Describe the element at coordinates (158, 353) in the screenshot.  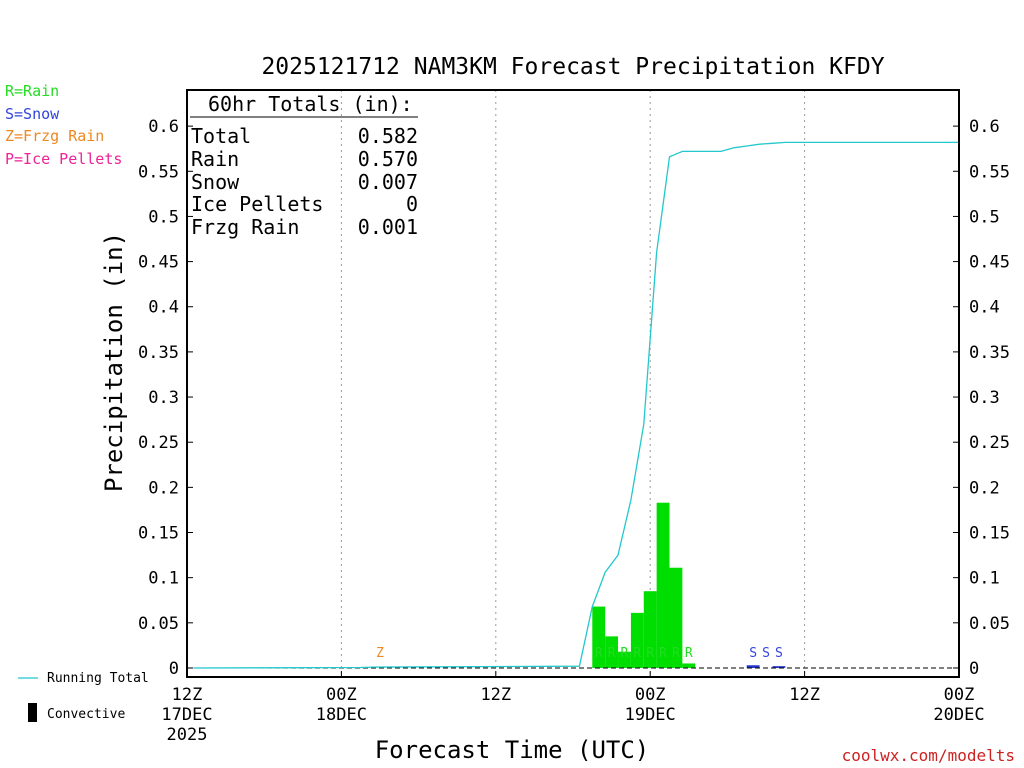
I see `y-tick-label-left: 0.35` at that location.